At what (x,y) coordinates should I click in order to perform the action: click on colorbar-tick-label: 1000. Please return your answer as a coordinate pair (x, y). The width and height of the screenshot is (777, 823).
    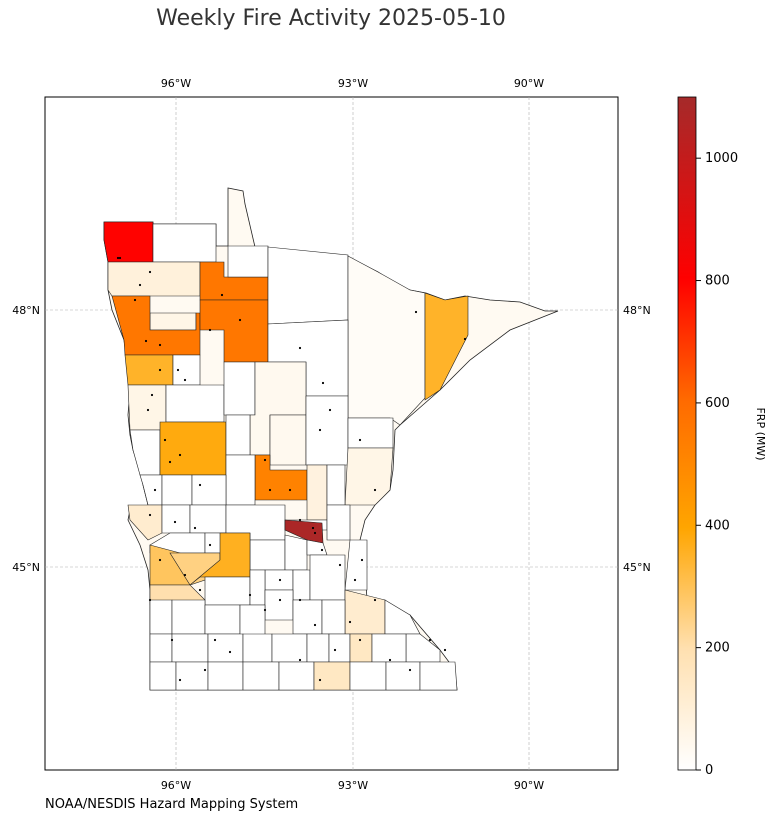
    Looking at the image, I should click on (721, 158).